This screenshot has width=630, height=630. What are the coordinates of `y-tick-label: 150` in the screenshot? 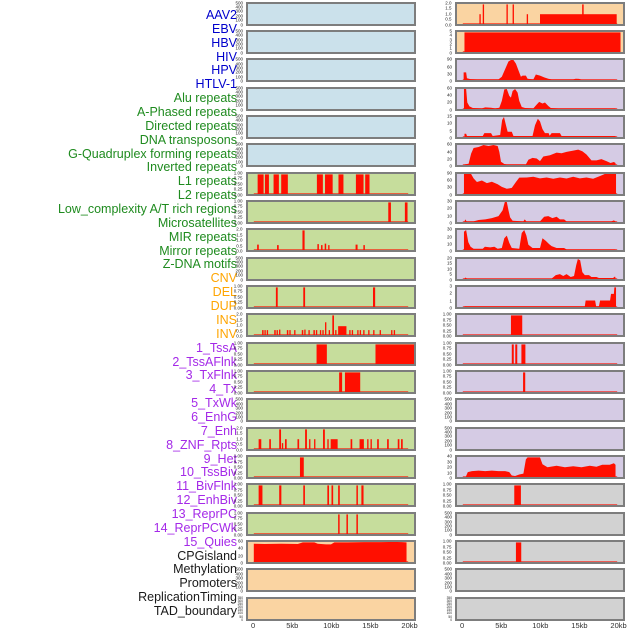 It's located at (240, 610).